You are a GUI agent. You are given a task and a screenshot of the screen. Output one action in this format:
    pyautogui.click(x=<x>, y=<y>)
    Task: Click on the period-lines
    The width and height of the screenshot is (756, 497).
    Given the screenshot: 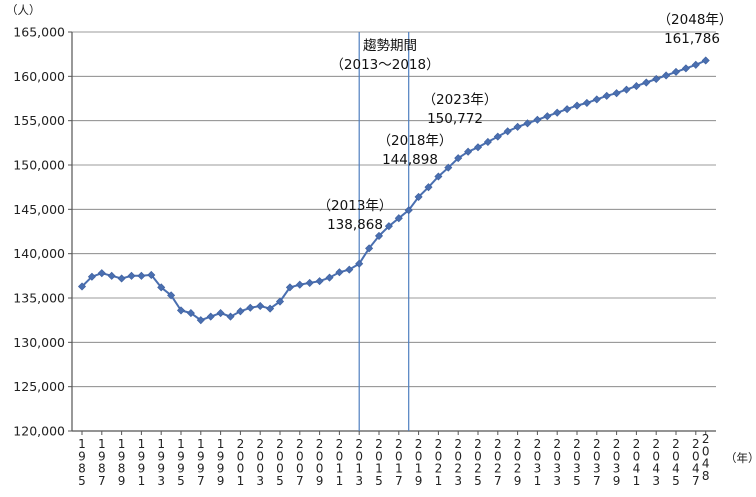 What is the action you would take?
    pyautogui.click(x=384, y=231)
    